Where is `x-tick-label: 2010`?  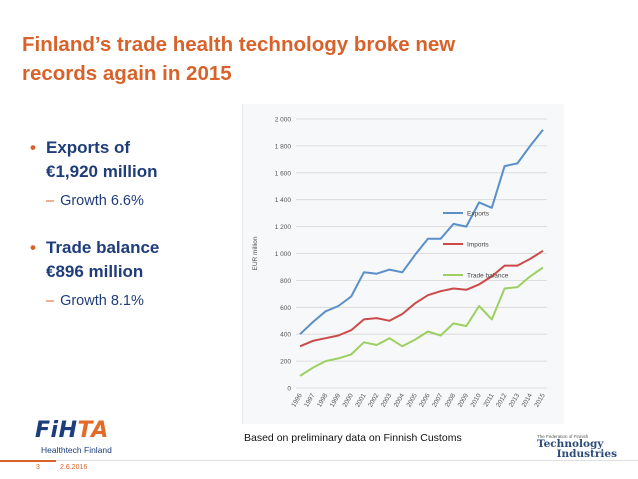 x-tick-label: 2010 is located at coordinates (475, 400).